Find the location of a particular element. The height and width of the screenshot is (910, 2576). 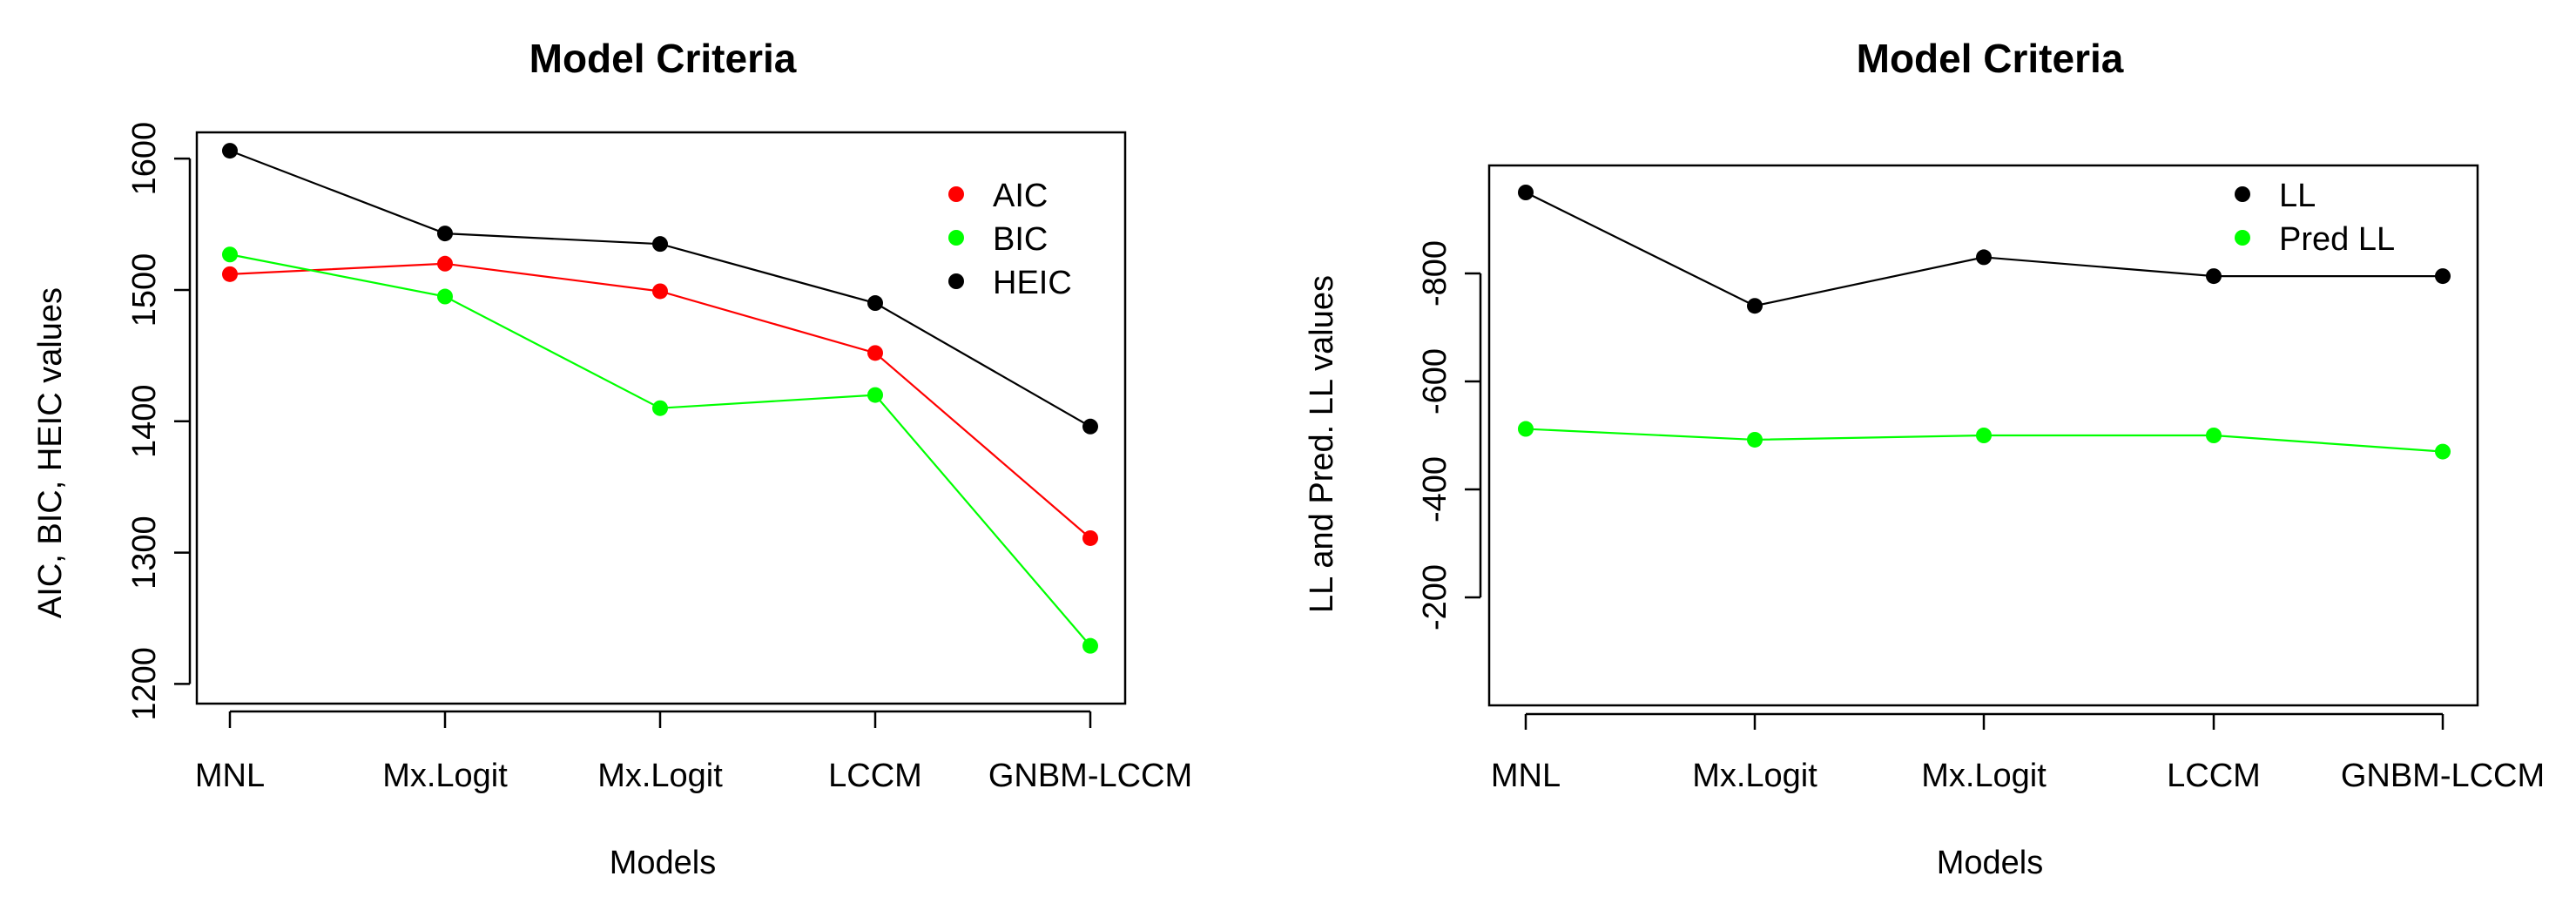

chart-left-x-tick-label: GNBM-LCCM is located at coordinates (1090, 776).